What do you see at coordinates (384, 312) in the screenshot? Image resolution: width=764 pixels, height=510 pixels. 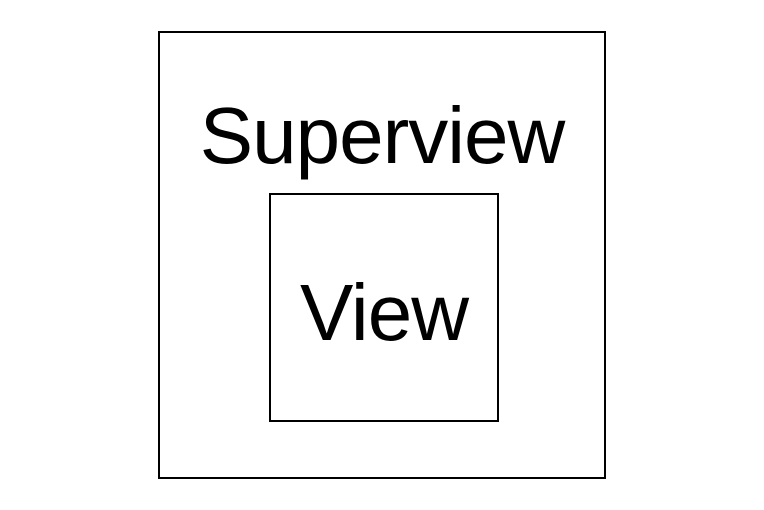 I see `view-label: View` at bounding box center [384, 312].